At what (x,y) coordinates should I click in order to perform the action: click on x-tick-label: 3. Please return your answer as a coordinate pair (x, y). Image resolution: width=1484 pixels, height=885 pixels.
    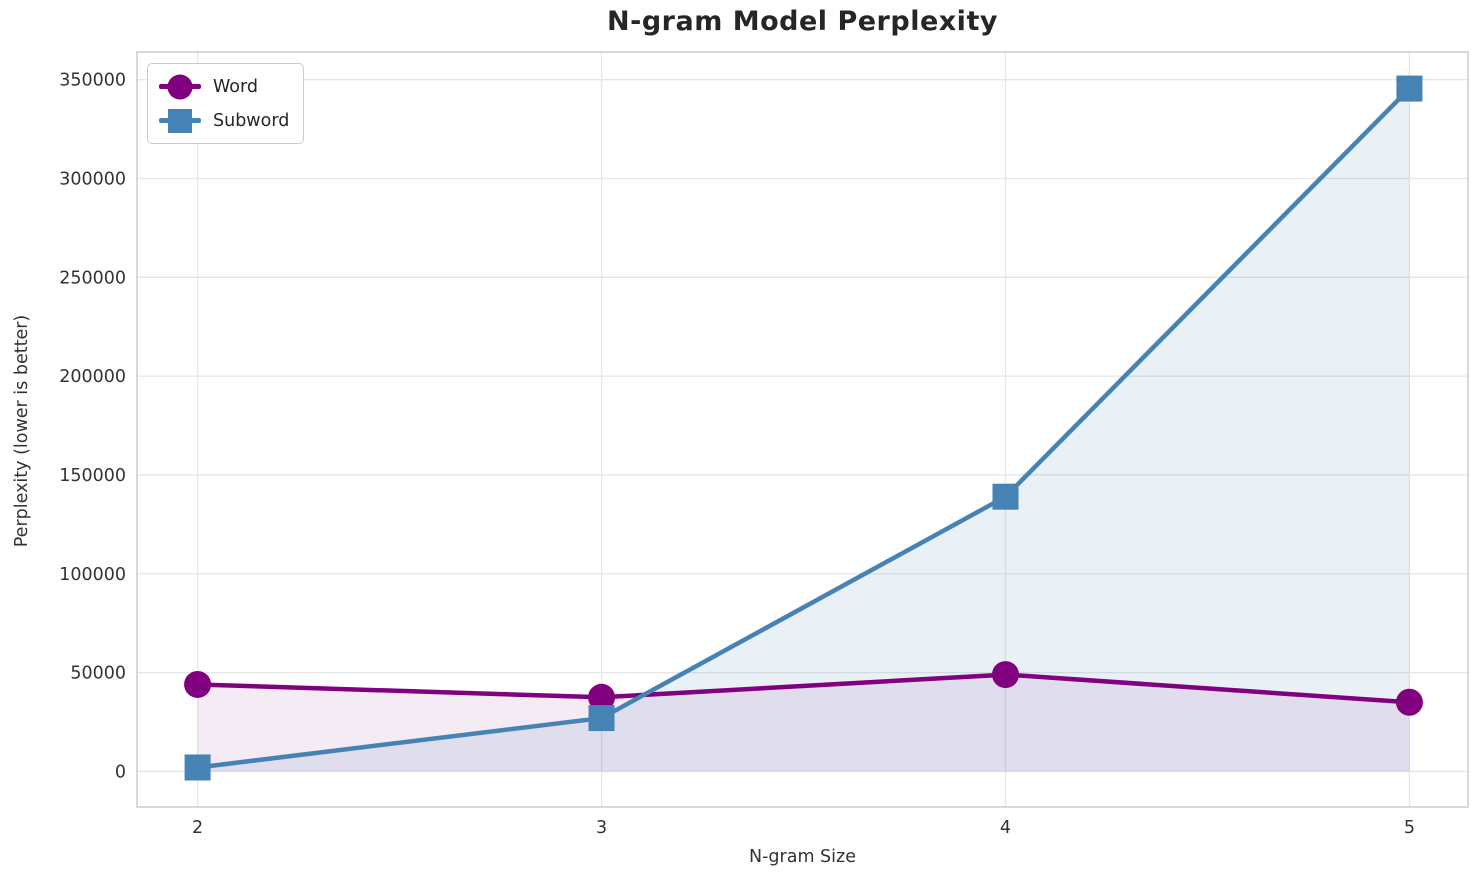
    Looking at the image, I should click on (601, 828).